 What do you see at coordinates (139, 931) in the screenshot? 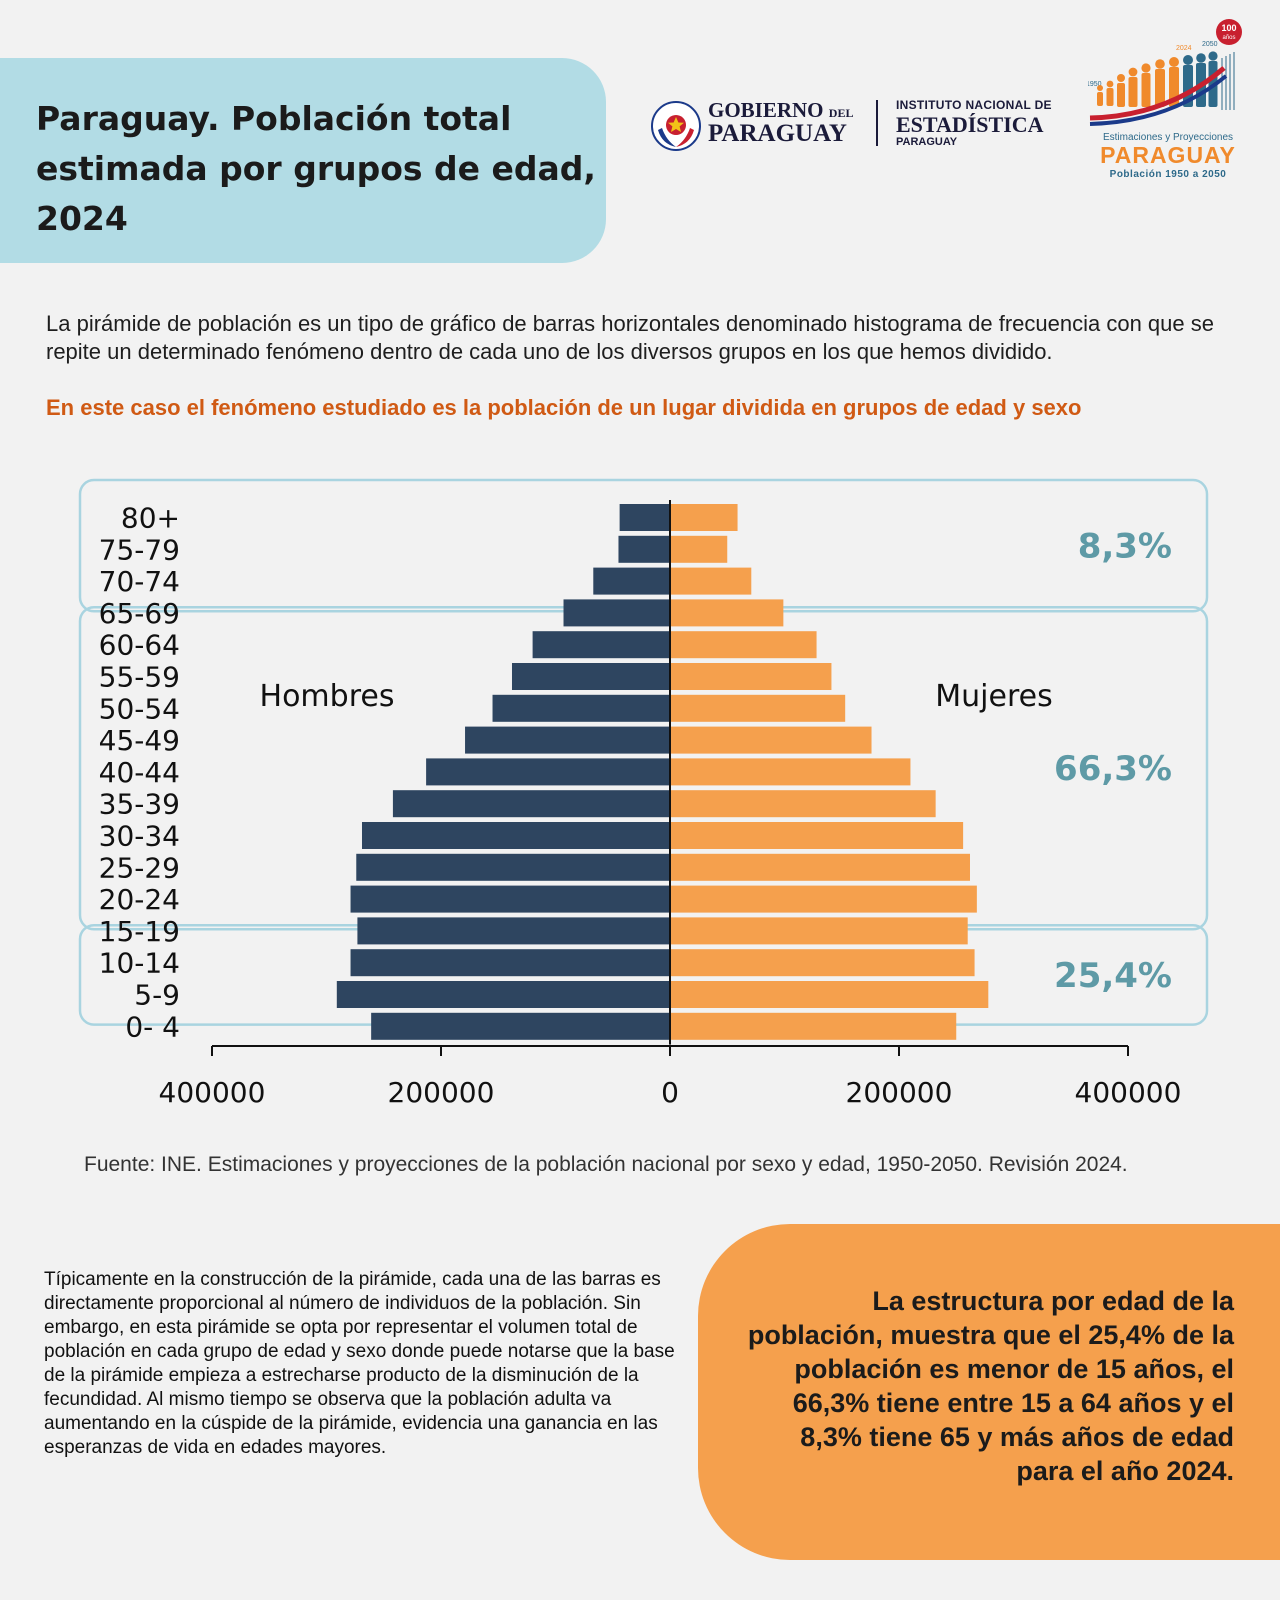
I see `age-label: 15-19` at bounding box center [139, 931].